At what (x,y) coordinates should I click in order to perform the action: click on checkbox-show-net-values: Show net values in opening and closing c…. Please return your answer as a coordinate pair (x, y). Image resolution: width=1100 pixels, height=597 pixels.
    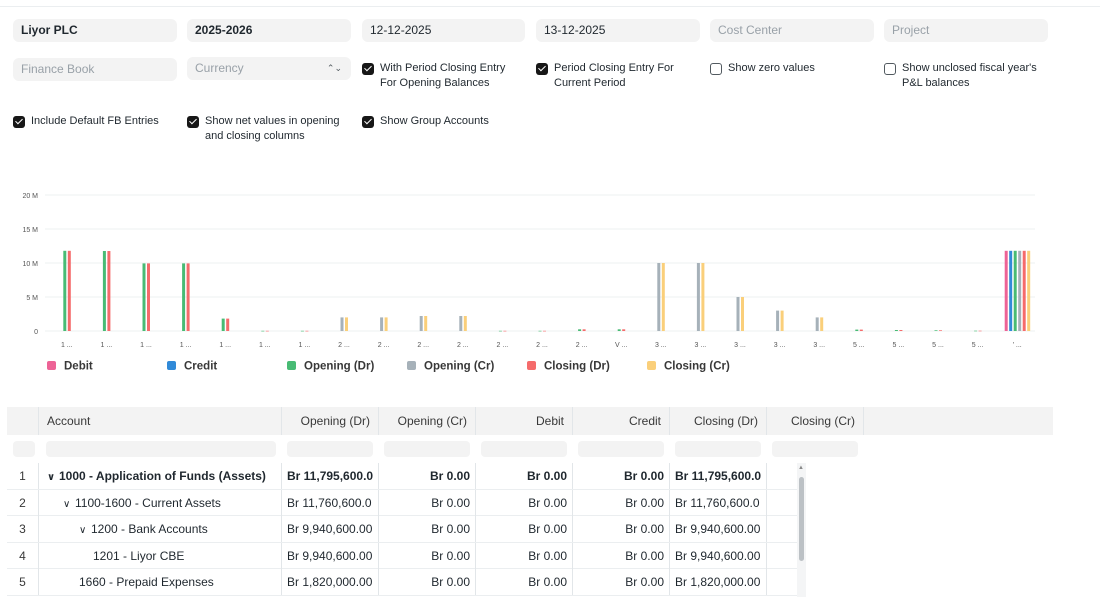
    Looking at the image, I should click on (267, 129).